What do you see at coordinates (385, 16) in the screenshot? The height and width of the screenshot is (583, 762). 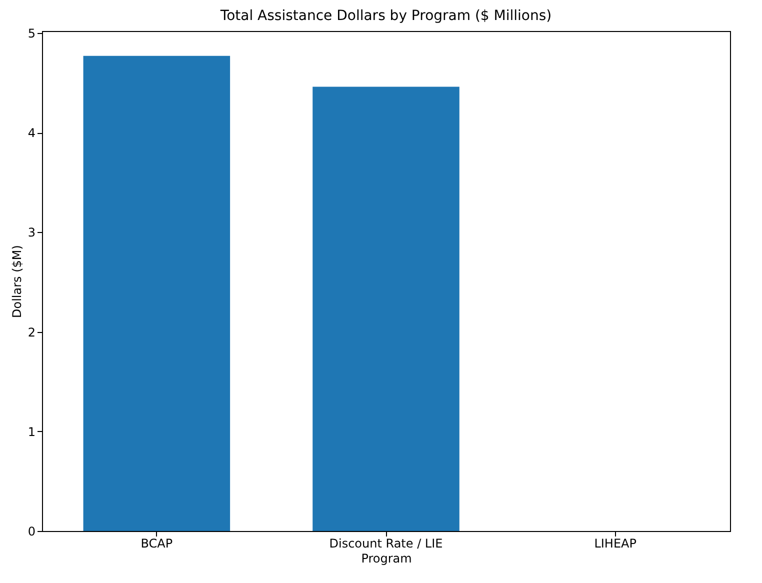 I see `chart-title: Total Assistance Dollars by Program ($ Millions)` at bounding box center [385, 16].